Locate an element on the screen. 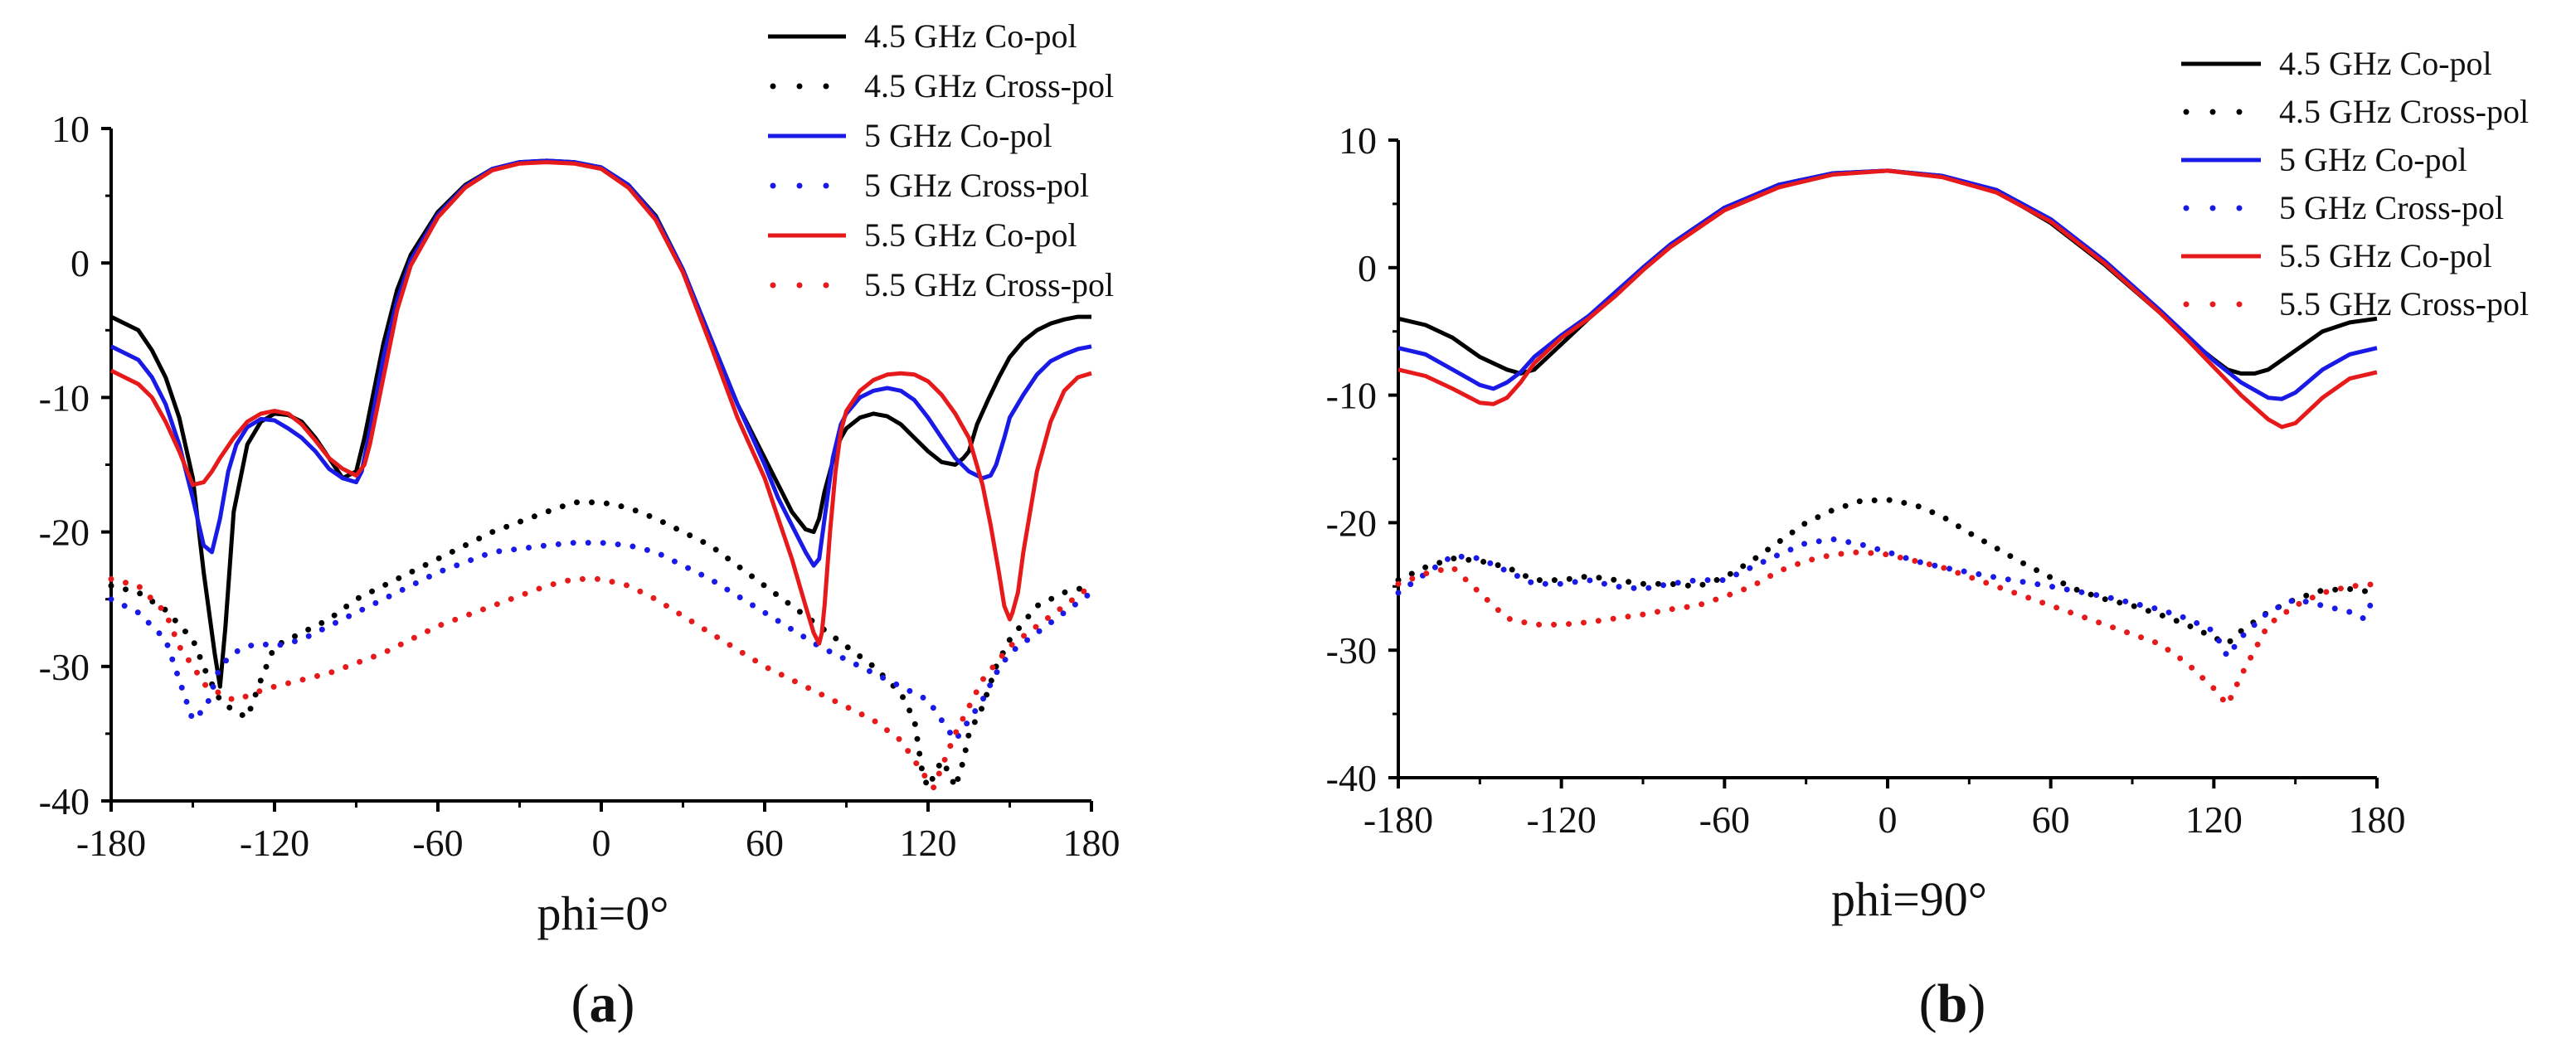 This screenshot has width=2576, height=1048. legend-label-5-ghz-co-pol-a: 5 GHz Co-pol is located at coordinates (958, 135).